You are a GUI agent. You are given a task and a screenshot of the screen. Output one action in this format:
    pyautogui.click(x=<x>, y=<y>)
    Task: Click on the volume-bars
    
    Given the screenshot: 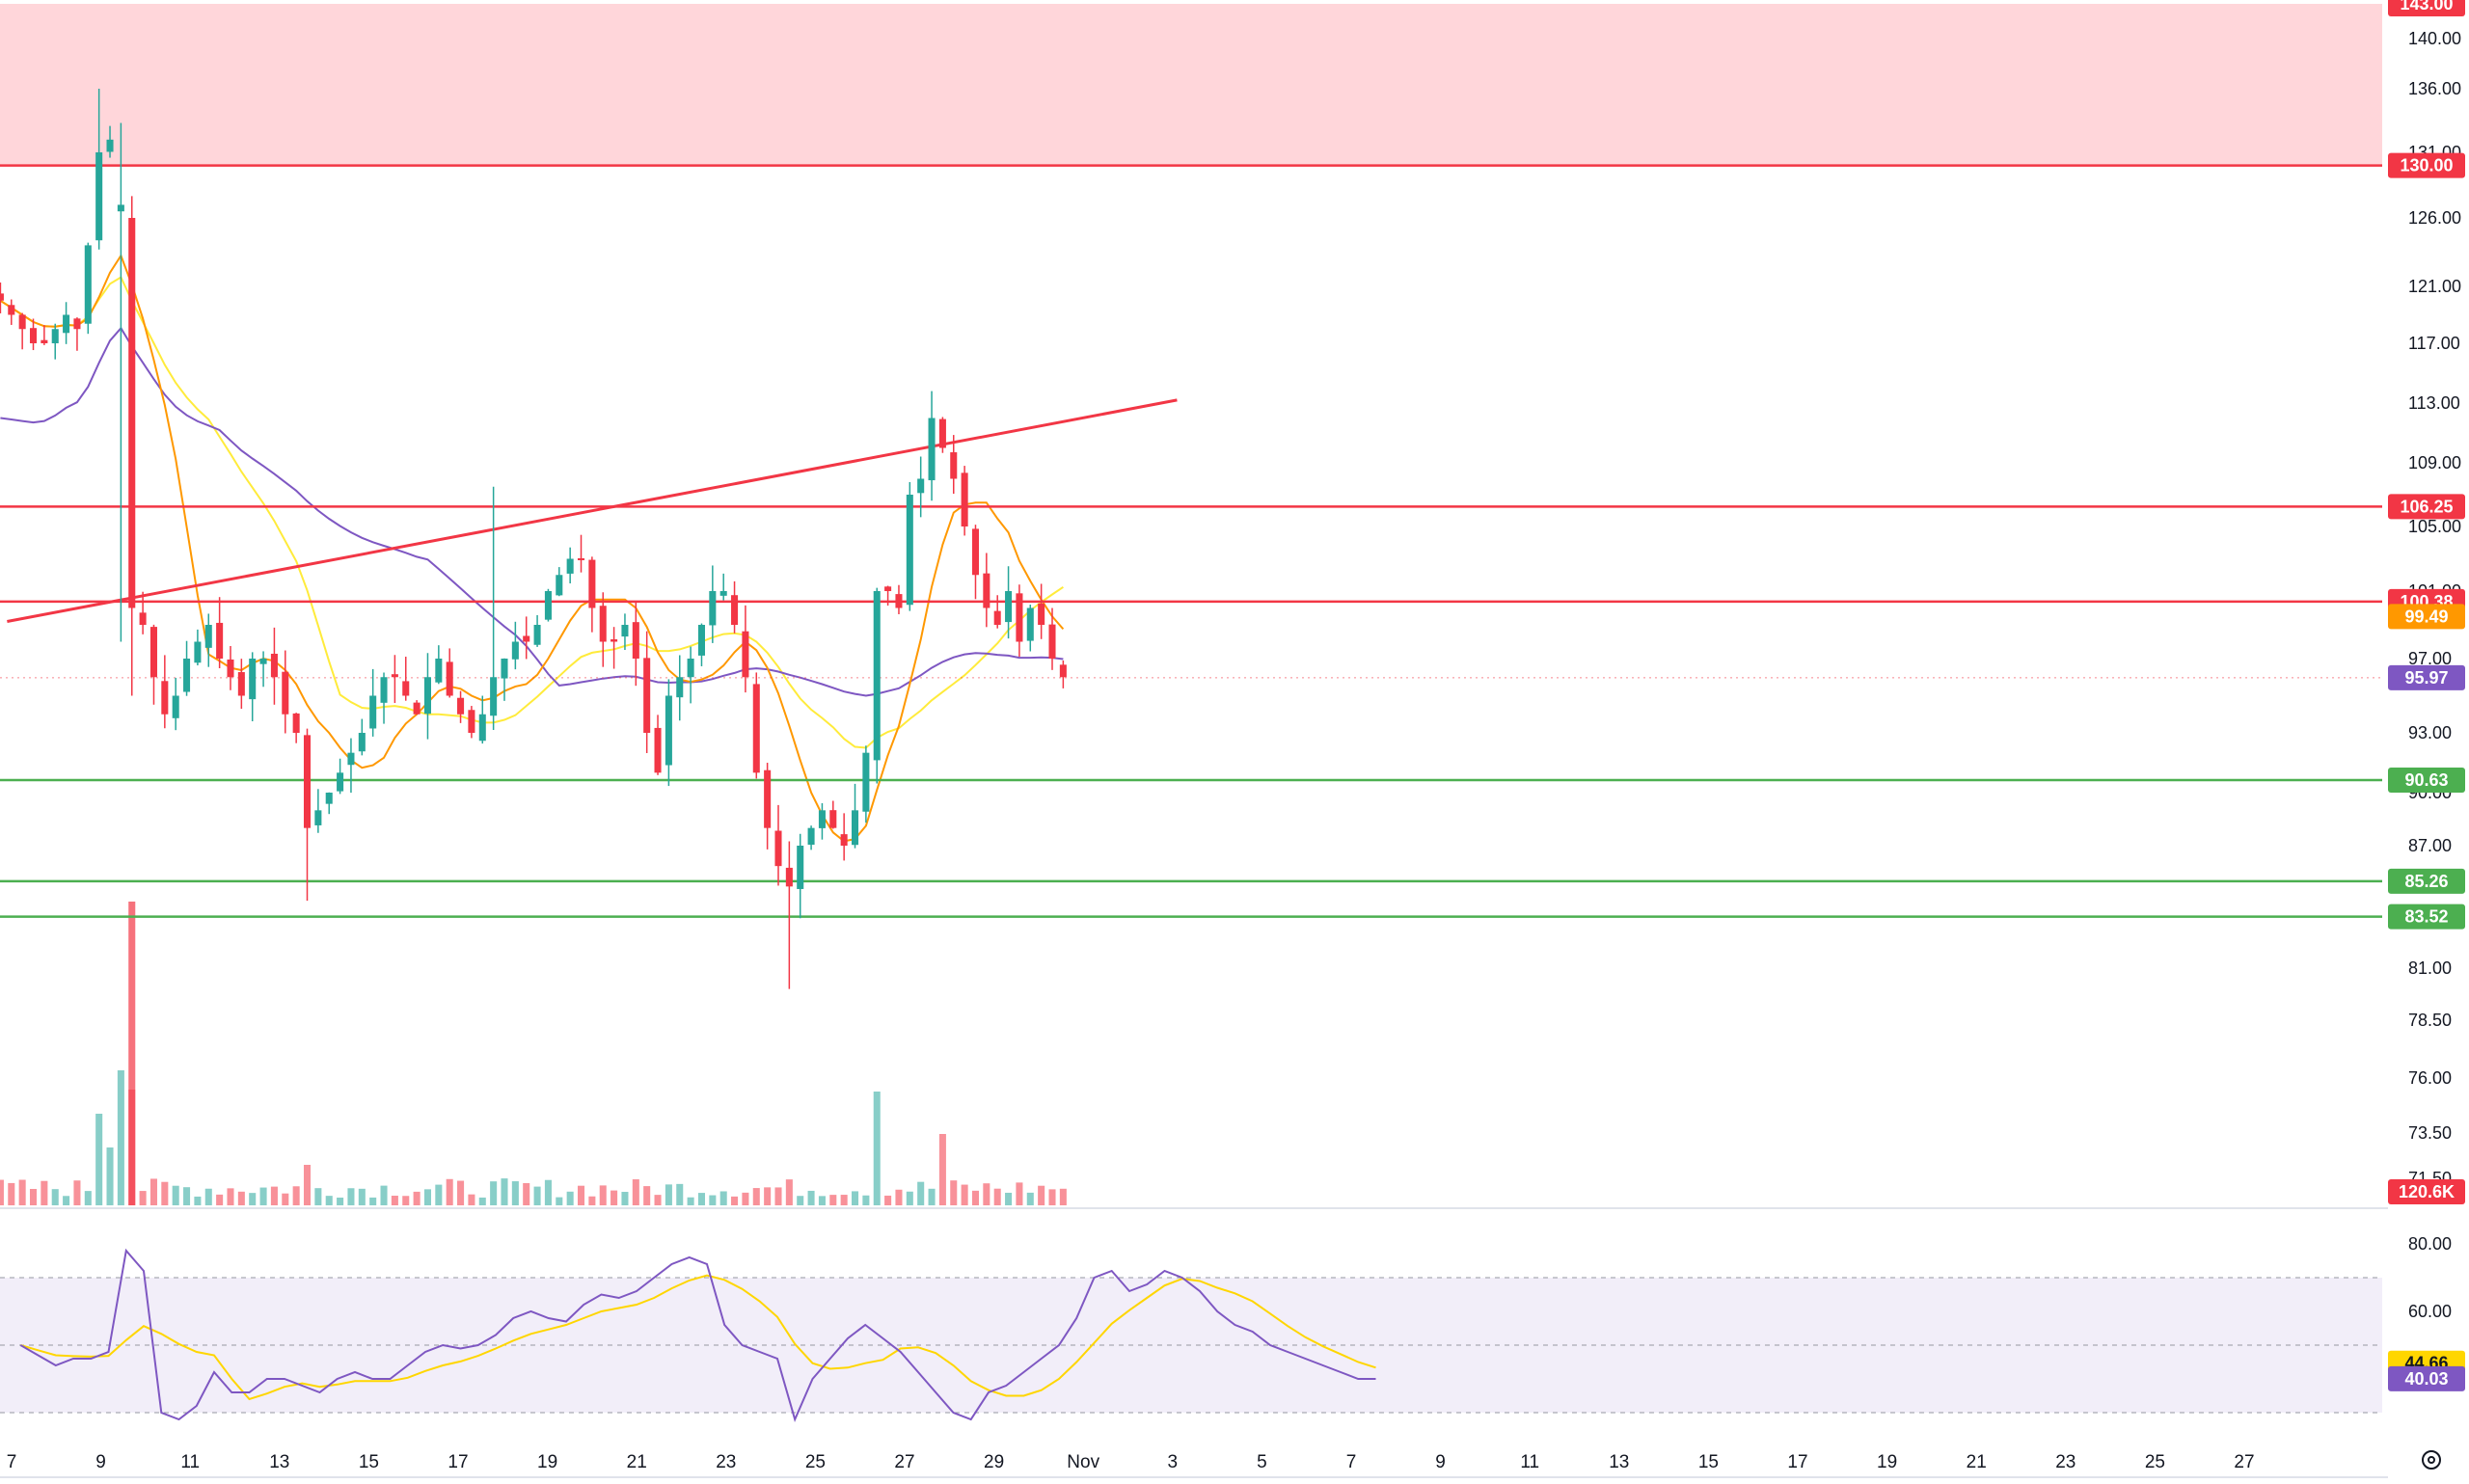 What is the action you would take?
    pyautogui.click(x=534, y=1053)
    